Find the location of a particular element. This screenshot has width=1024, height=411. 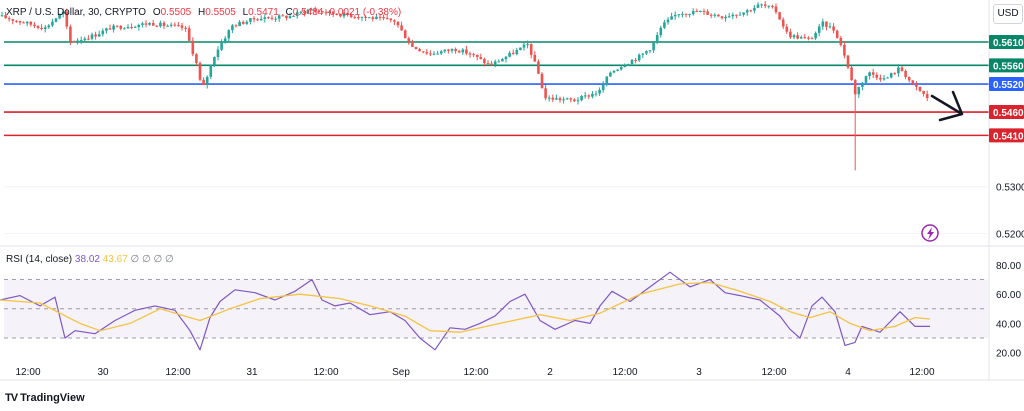

high-label: H is located at coordinates (202, 12).